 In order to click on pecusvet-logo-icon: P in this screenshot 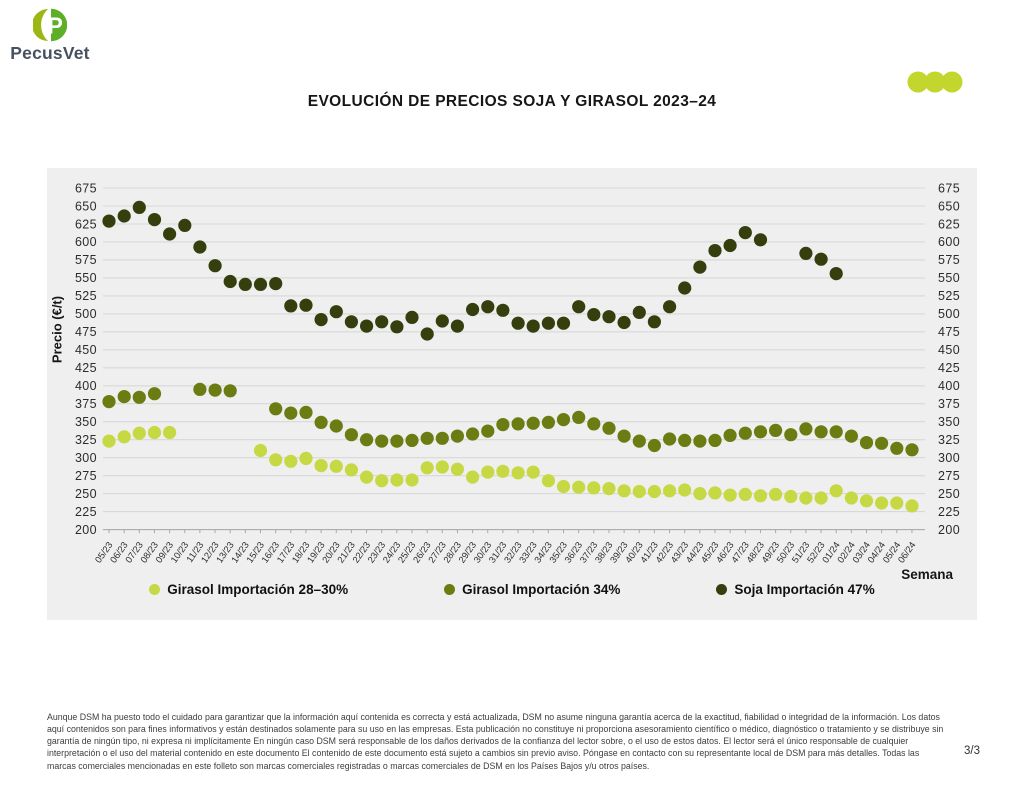, I will do `click(50, 25)`.